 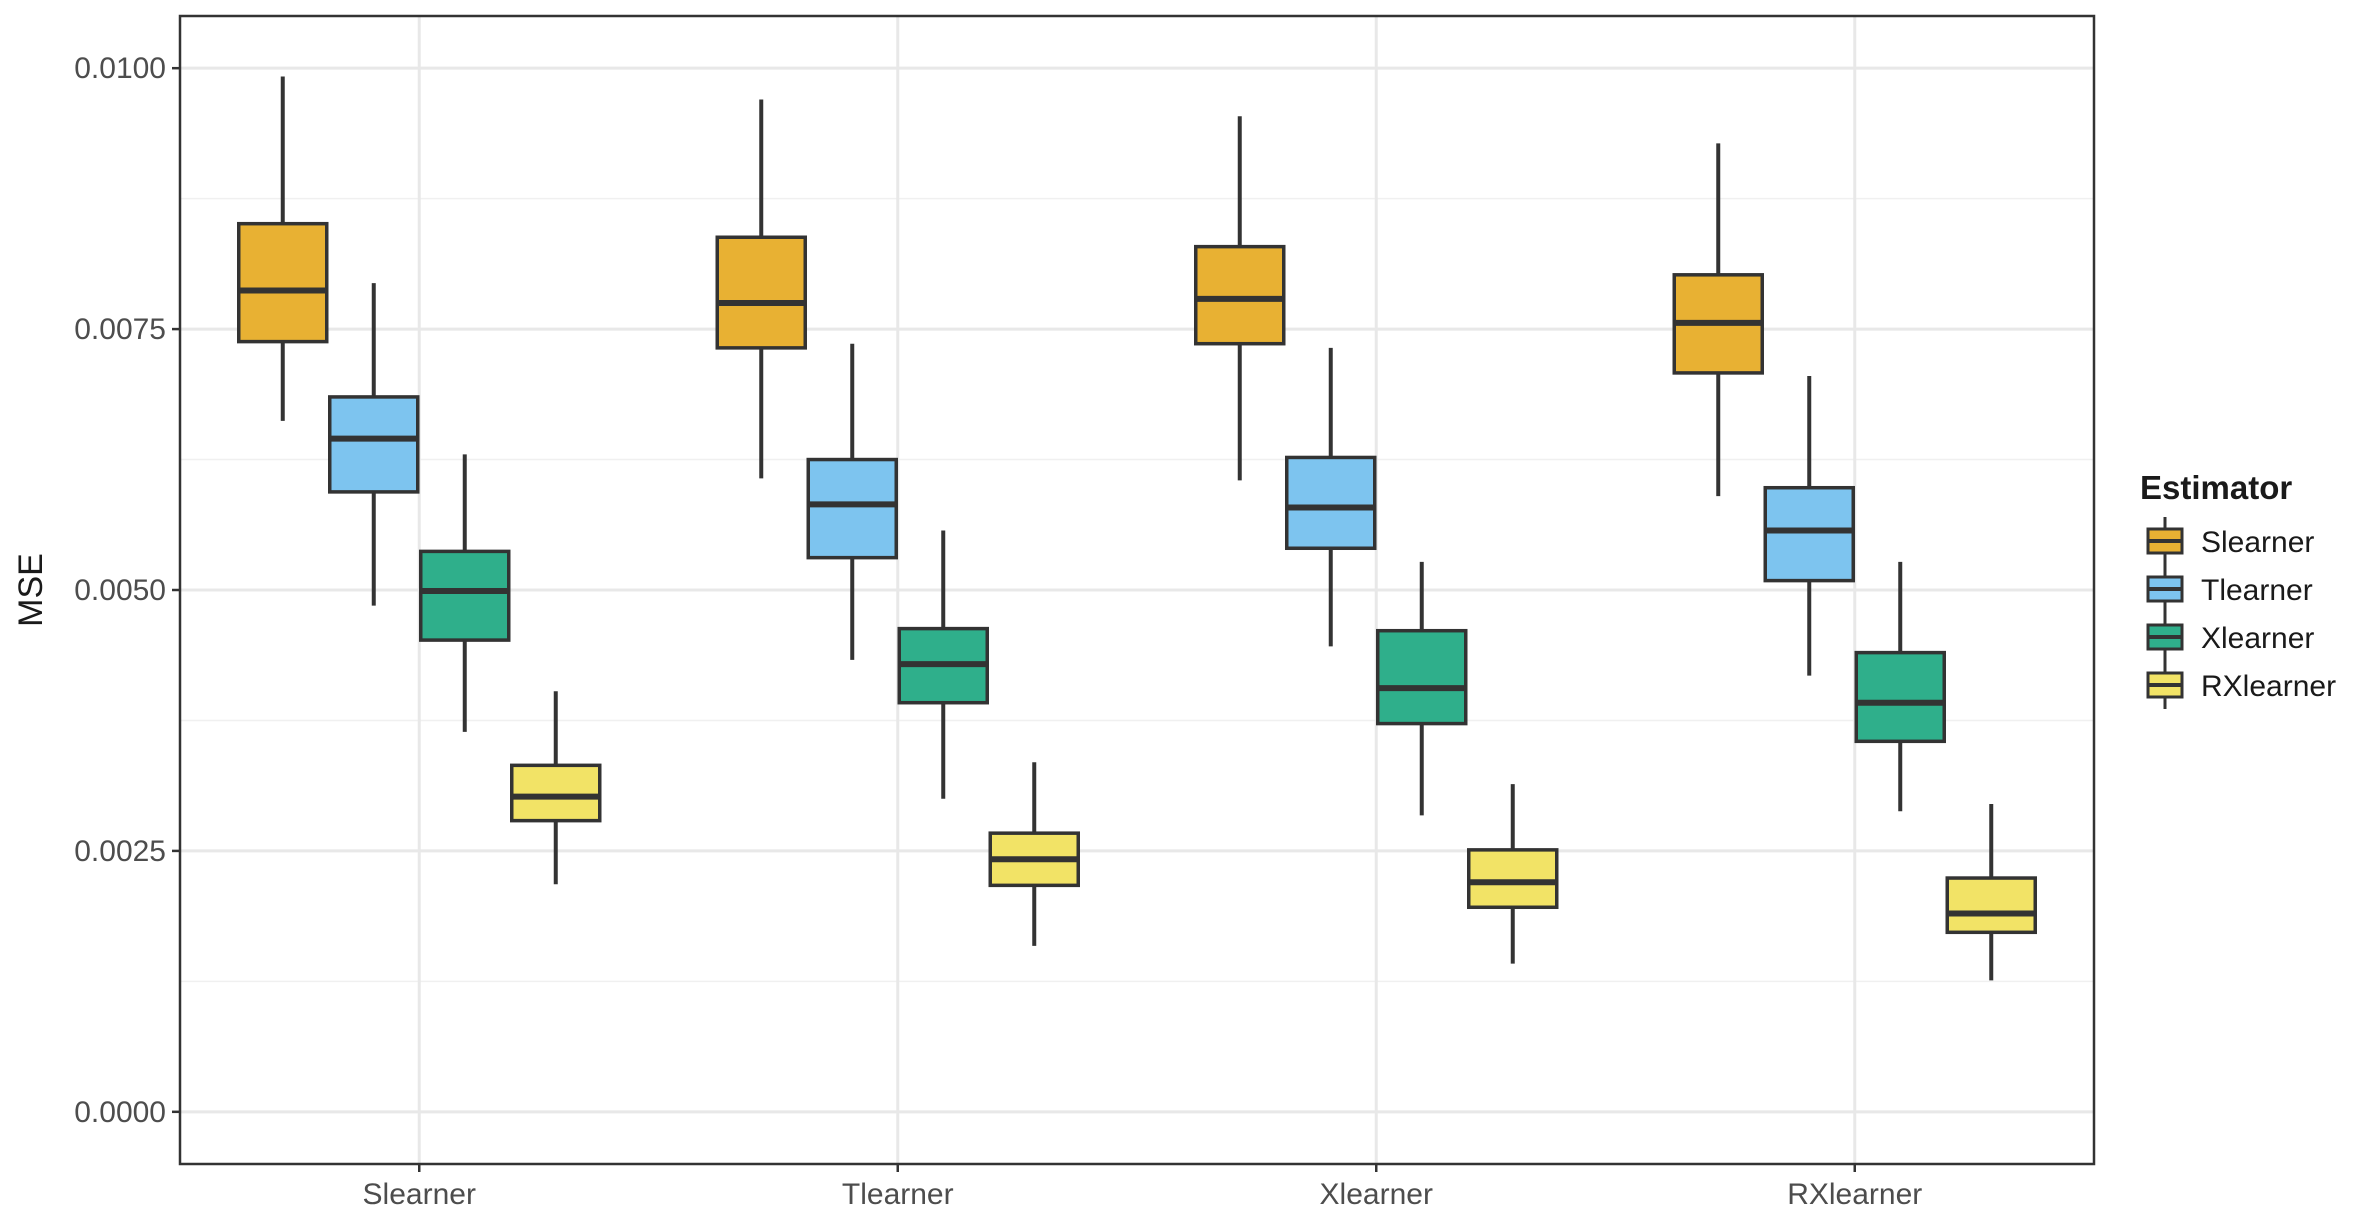 I want to click on x-axis: Slearner Tlearner Xlearner RXlearner, so click(x=1142, y=1187).